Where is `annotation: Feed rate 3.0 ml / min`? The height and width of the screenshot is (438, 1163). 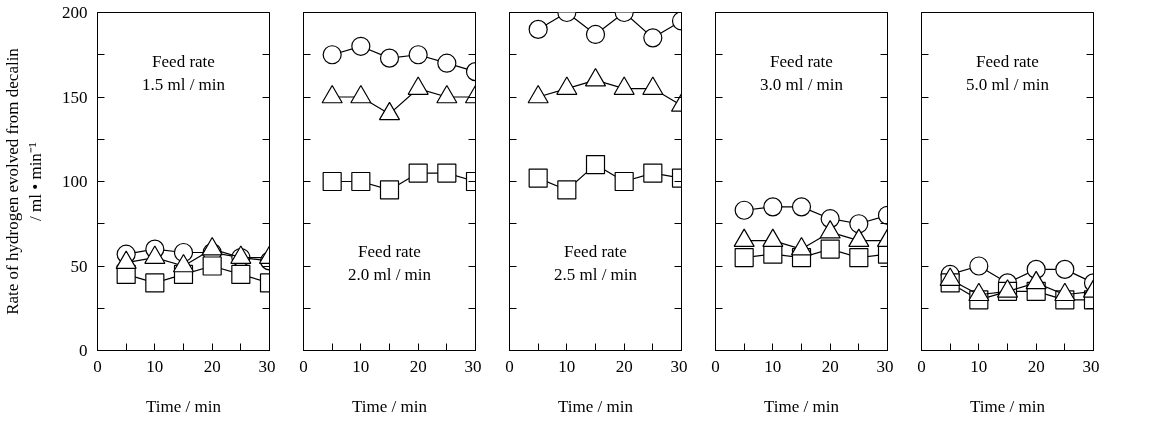 annotation: Feed rate 3.0 ml / min is located at coordinates (801, 73).